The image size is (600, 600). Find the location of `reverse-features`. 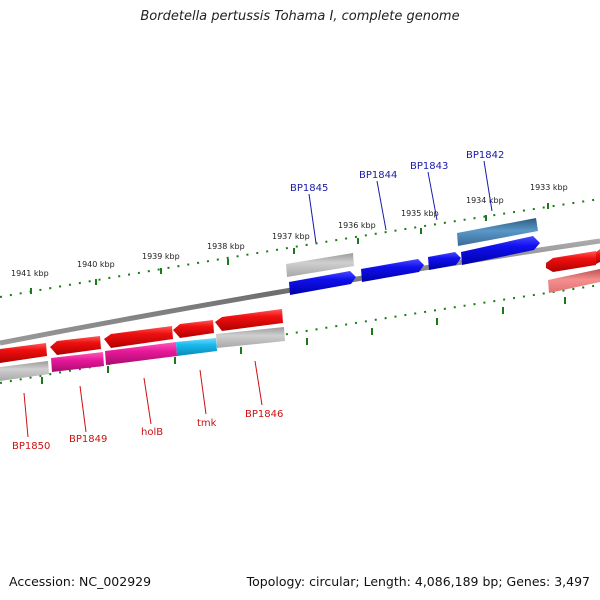

reverse-features is located at coordinates (142, 345).